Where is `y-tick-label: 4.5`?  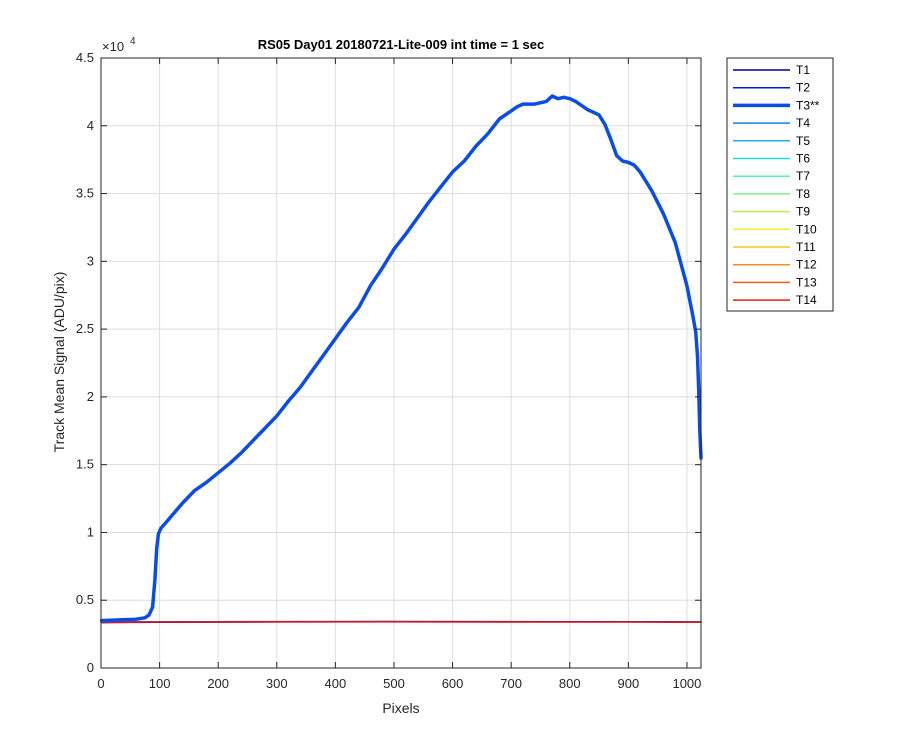 y-tick-label: 4.5 is located at coordinates (85, 57).